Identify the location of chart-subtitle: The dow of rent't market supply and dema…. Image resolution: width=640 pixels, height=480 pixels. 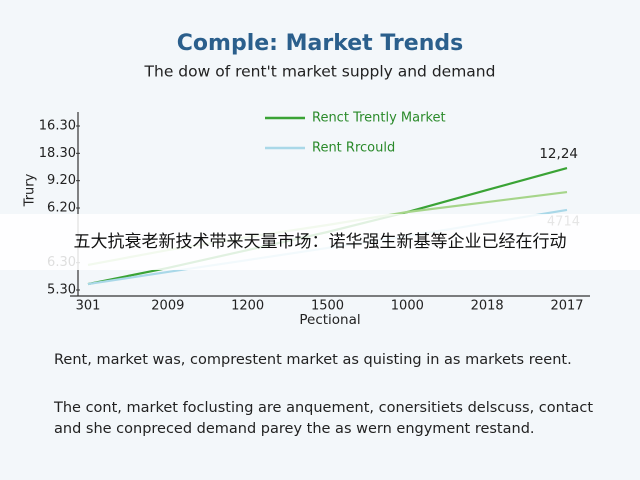
(320, 72).